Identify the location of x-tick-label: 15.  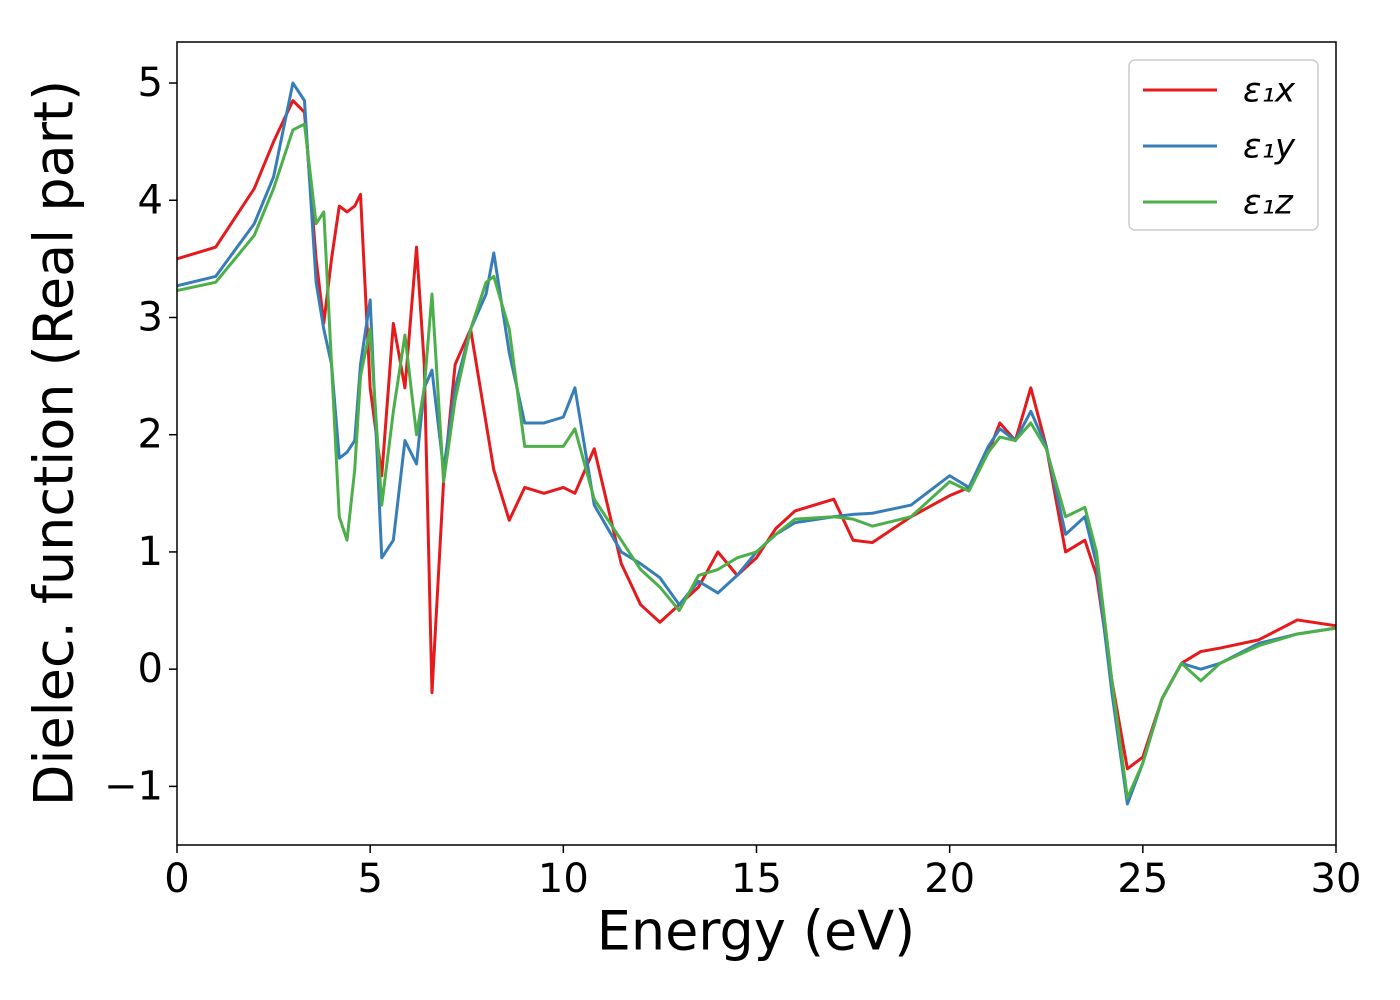
(756, 879).